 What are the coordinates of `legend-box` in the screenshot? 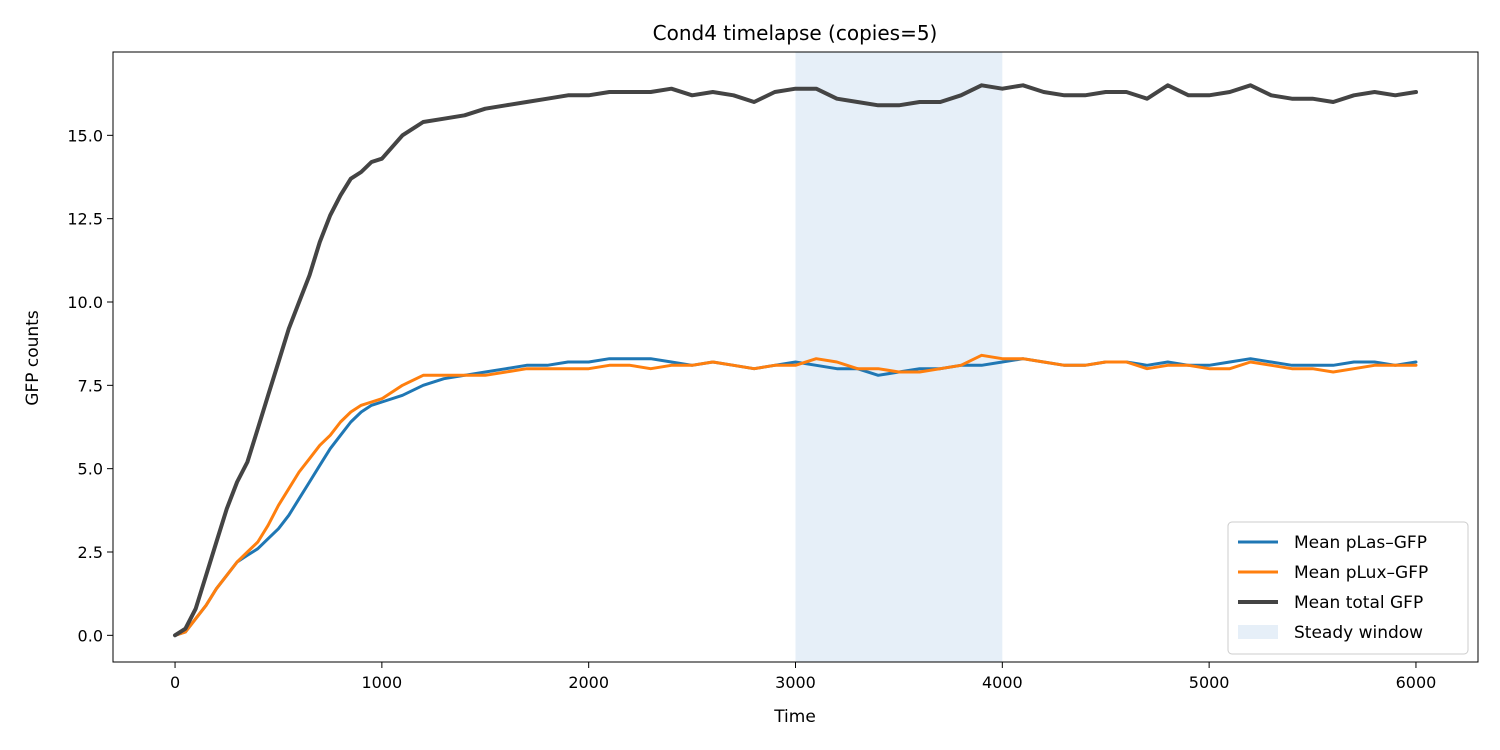 It's located at (1348, 588).